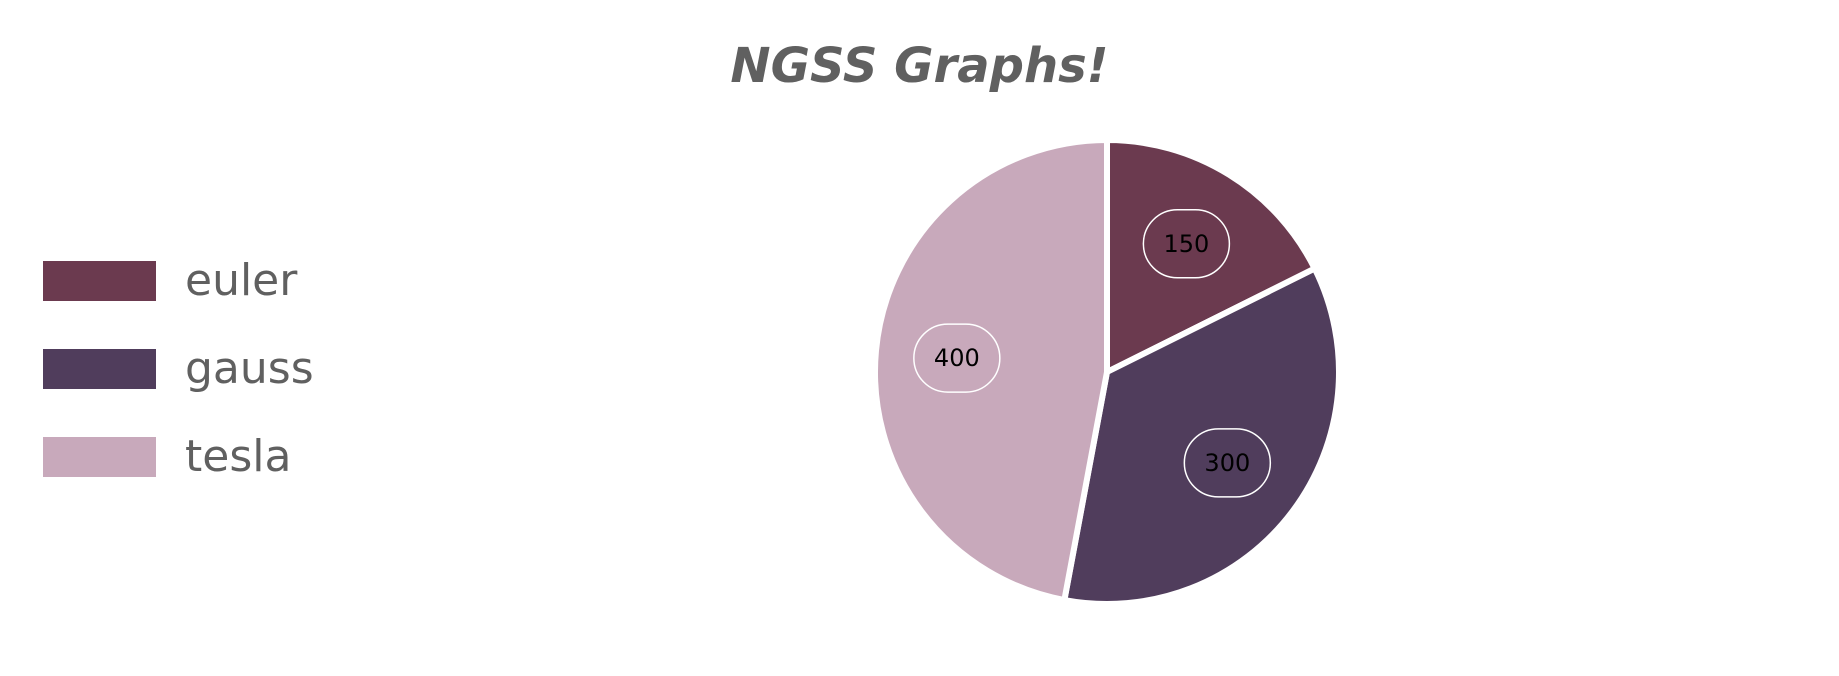 The height and width of the screenshot is (676, 1839). Describe the element at coordinates (178, 280) in the screenshot. I see `legend-item-euler: euler` at that location.